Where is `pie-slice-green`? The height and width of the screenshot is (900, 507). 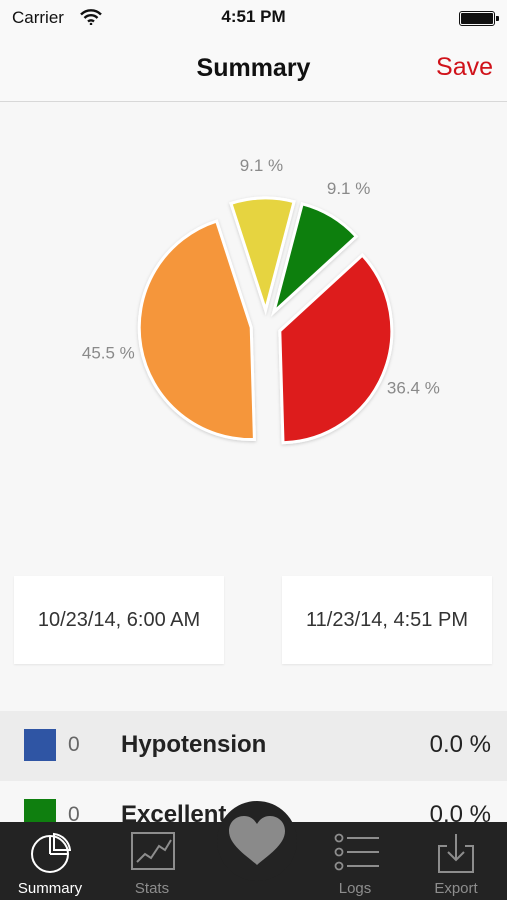
pie-slice-green is located at coordinates (314, 259).